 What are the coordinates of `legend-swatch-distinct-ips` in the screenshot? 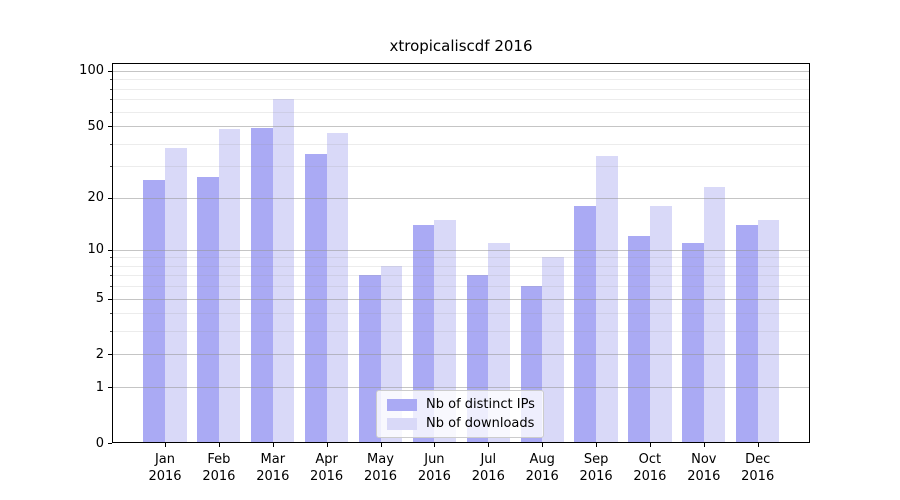 It's located at (402, 404).